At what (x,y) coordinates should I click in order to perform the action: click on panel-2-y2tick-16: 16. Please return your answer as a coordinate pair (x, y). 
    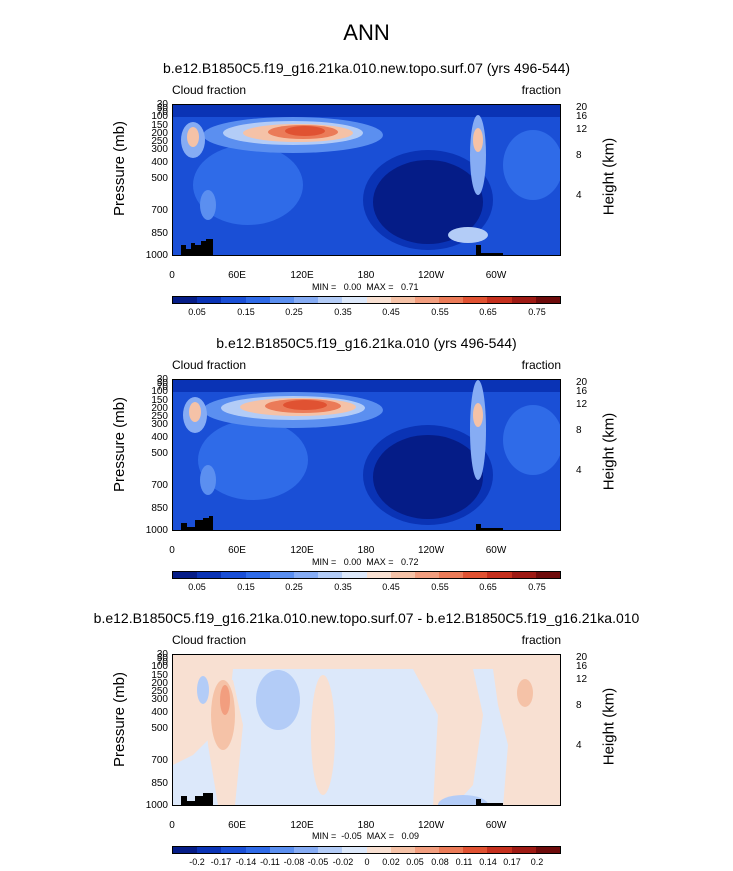
    Looking at the image, I should click on (582, 391).